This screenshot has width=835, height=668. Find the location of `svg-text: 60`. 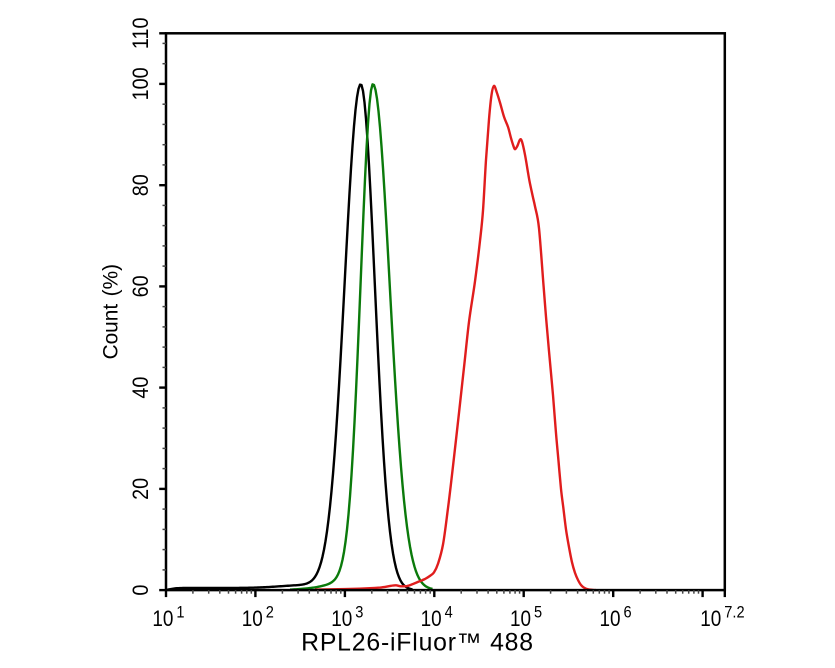

svg-text: 60 is located at coordinates (141, 286).